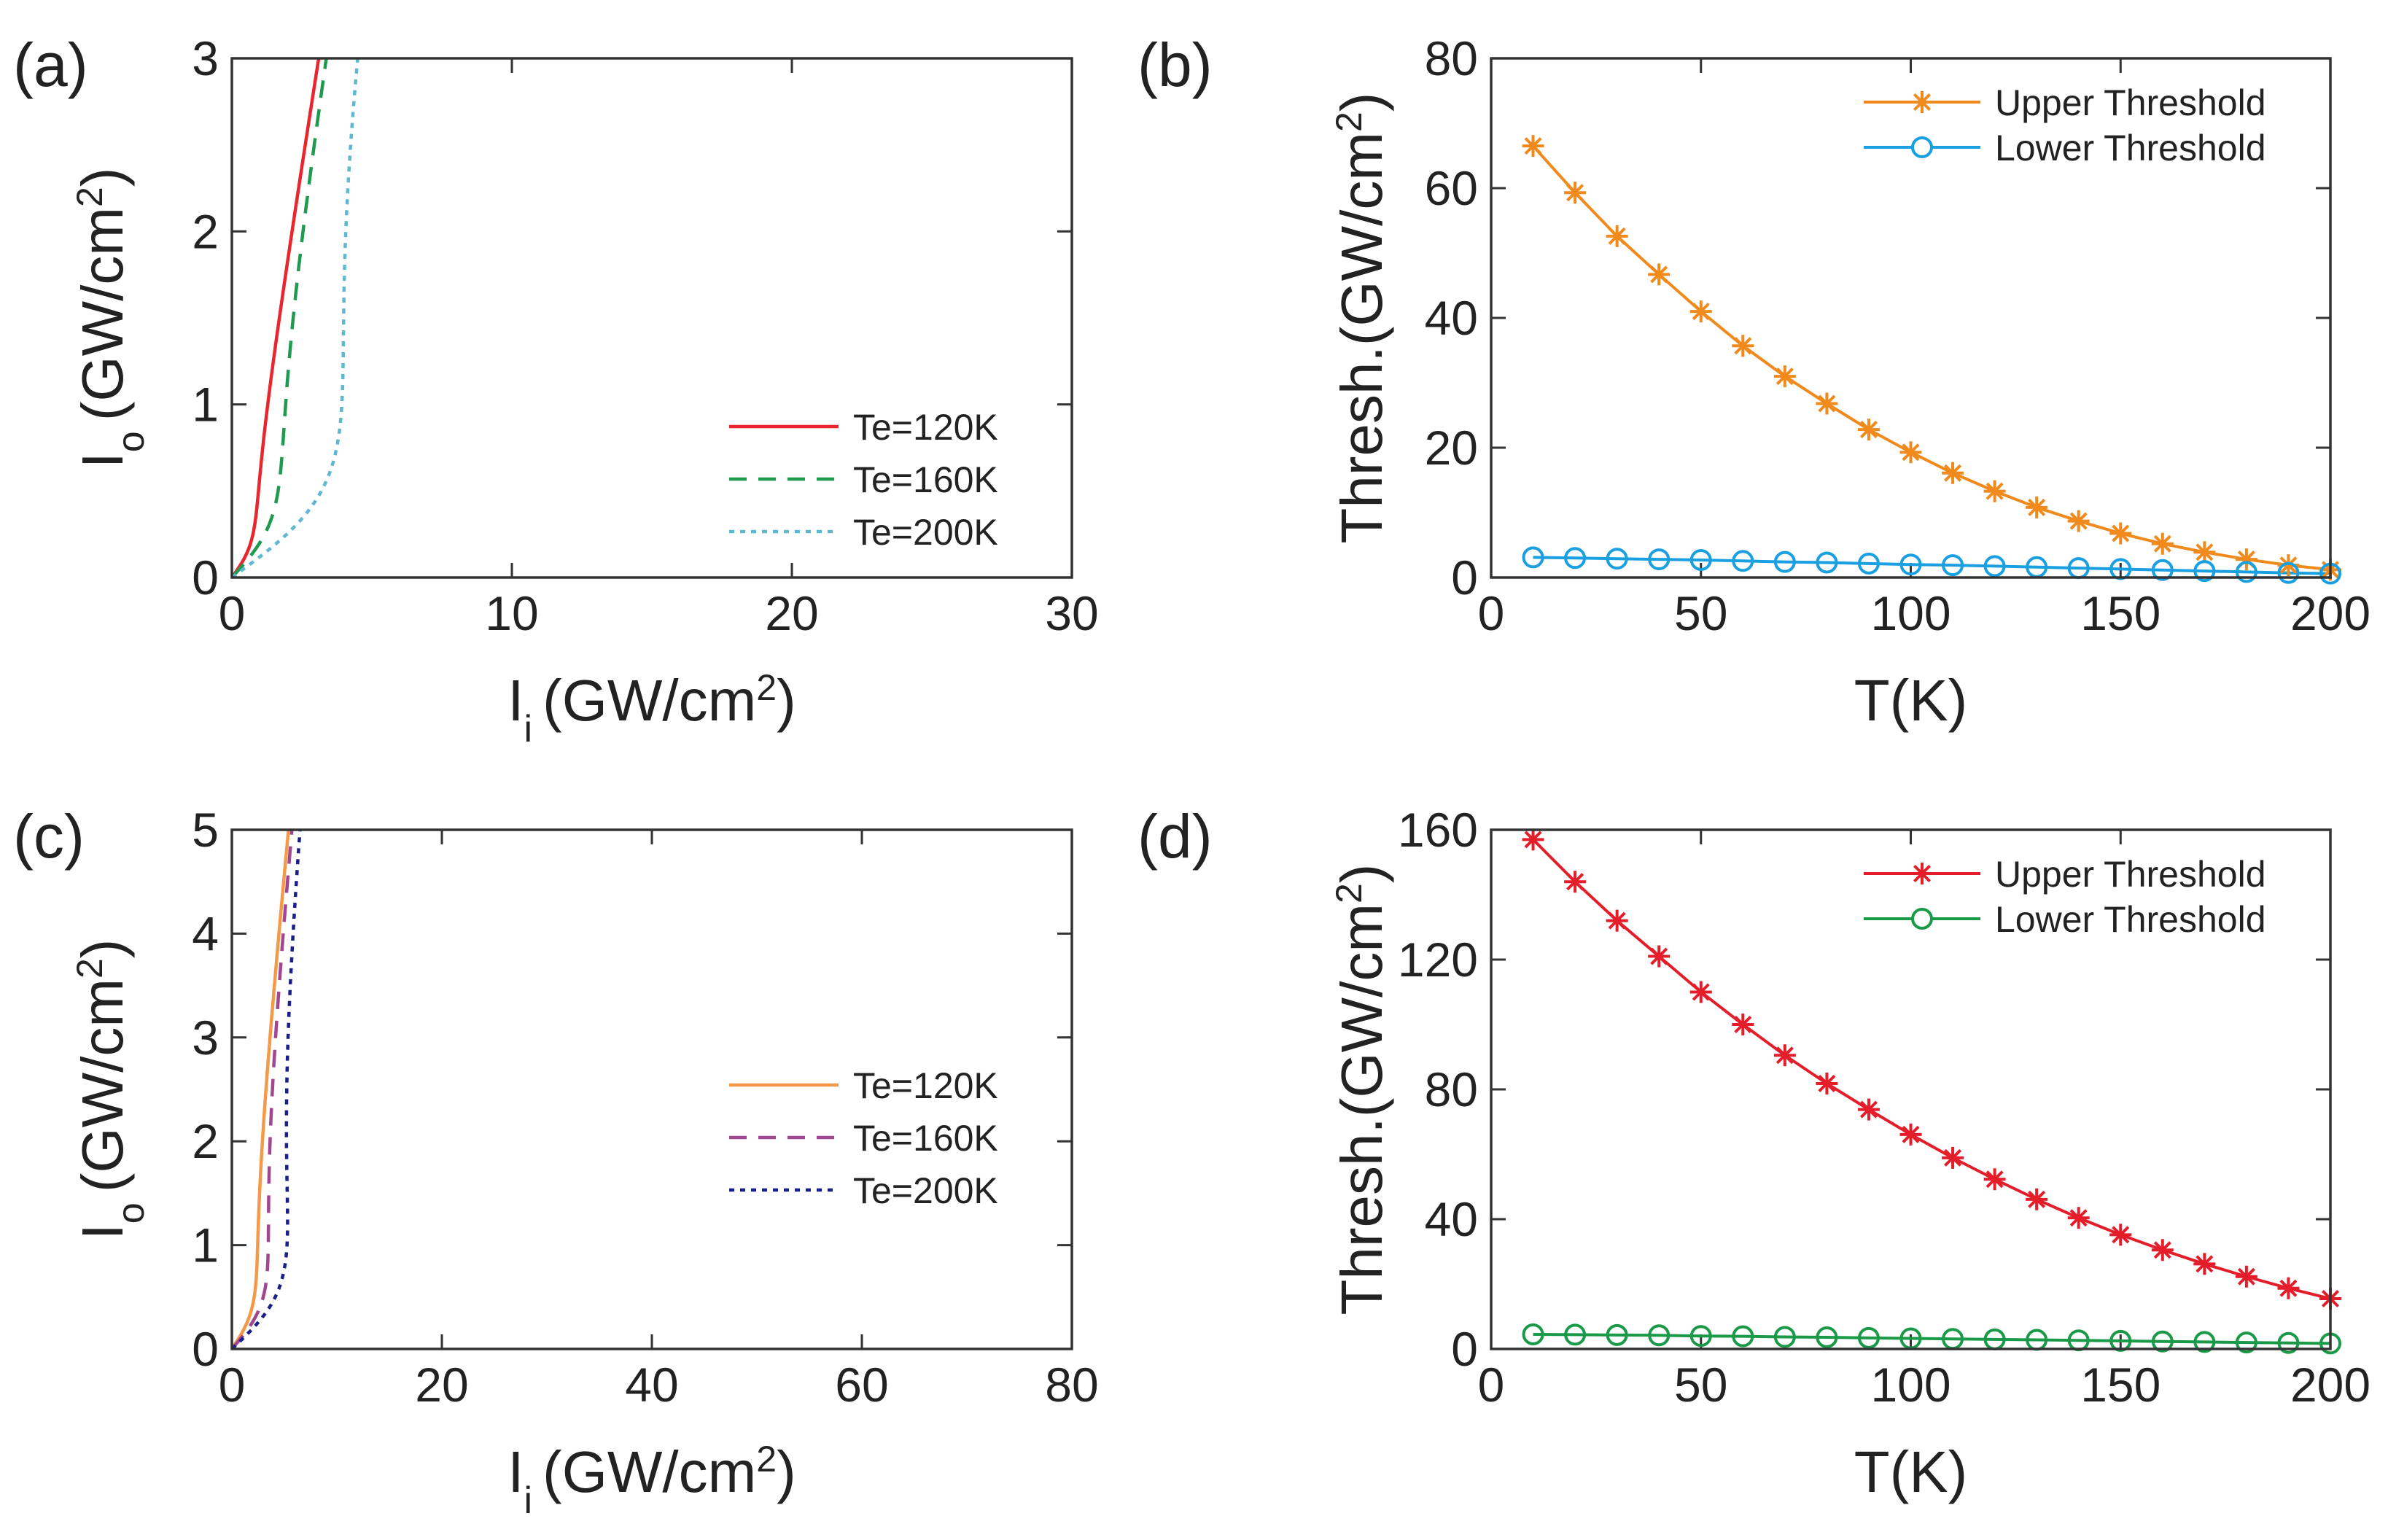 This screenshot has height=1540, width=2388. Describe the element at coordinates (791, 613) in the screenshot. I see `x-tick-label: 20` at that location.